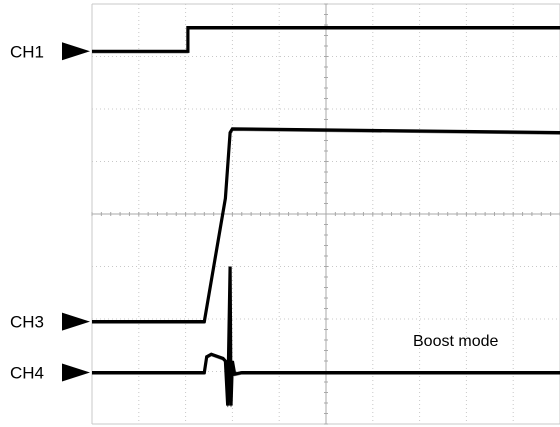  Describe the element at coordinates (50, 212) in the screenshot. I see `channel-markers: CH1 CH3 CH4` at that location.